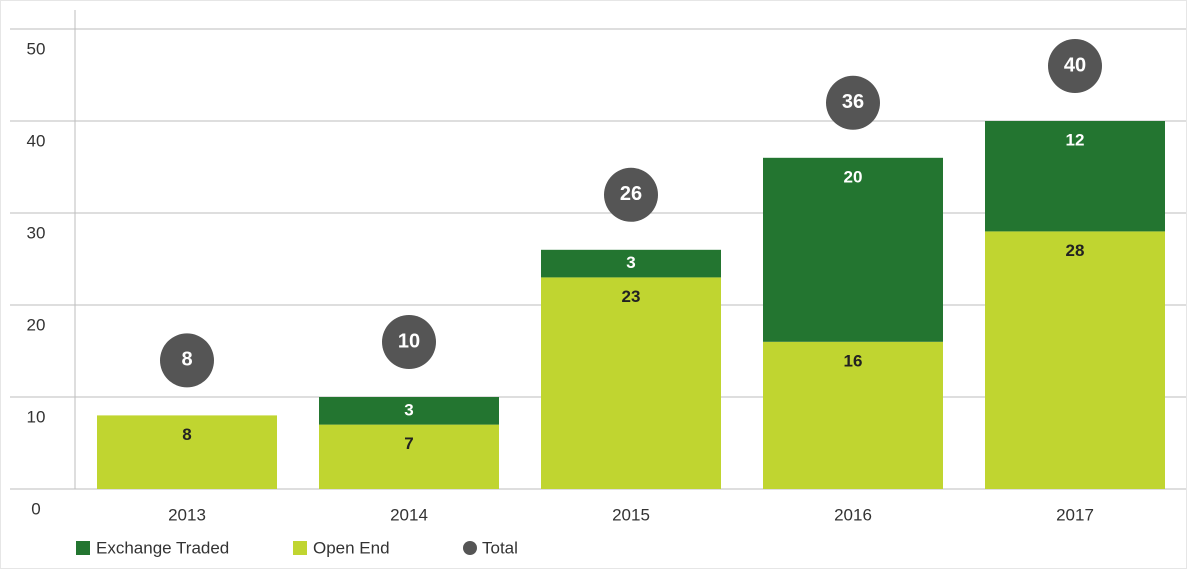 The image size is (1187, 569). What do you see at coordinates (408, 443) in the screenshot?
I see `value-label: 7` at bounding box center [408, 443].